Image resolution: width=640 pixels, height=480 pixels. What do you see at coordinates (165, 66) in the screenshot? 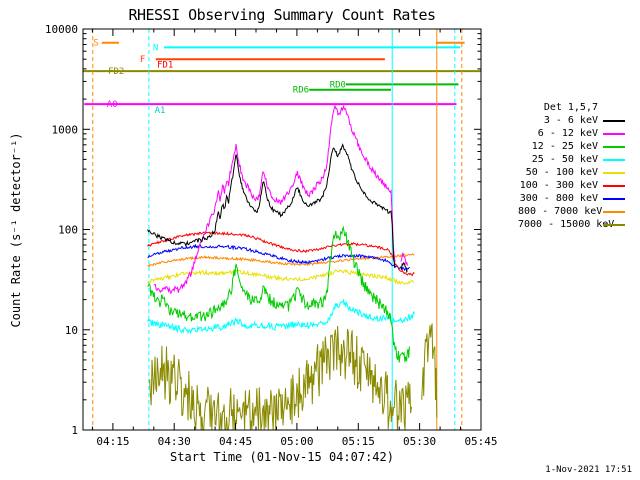
I see `flag-label-FD1: FD1` at bounding box center [165, 66].